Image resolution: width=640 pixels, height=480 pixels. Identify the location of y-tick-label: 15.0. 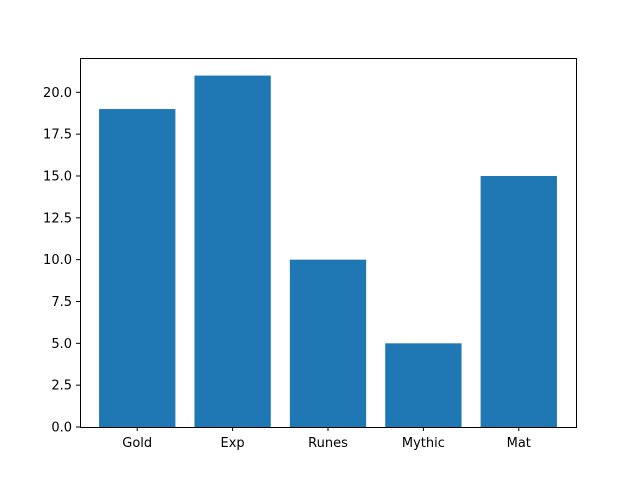
(57, 176).